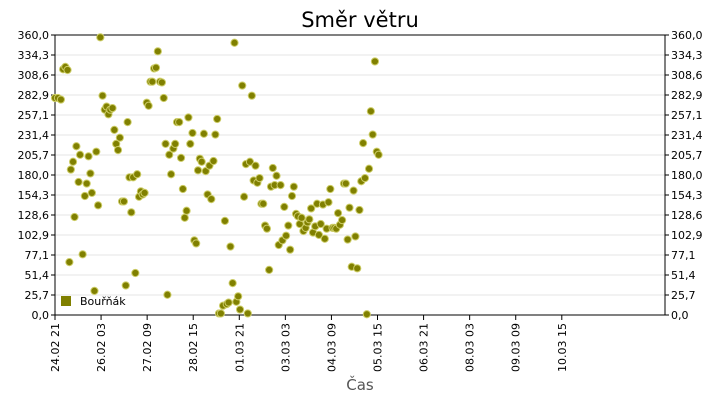 This screenshot has height=400, width=720. I want to click on y-tick-label-right: 282,9, so click(687, 95).